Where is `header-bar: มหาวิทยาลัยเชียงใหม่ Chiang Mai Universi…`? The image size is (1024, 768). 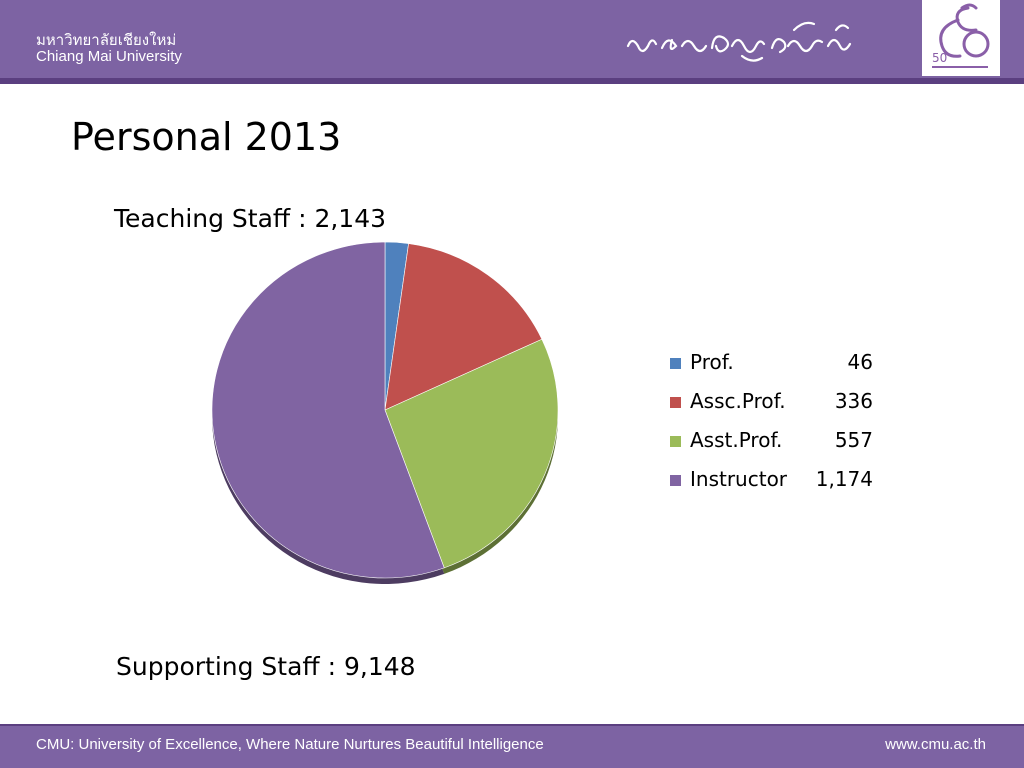
header-bar: มหาวิทยาลัยเชียงใหม่ Chiang Mai Universi… is located at coordinates (512, 40).